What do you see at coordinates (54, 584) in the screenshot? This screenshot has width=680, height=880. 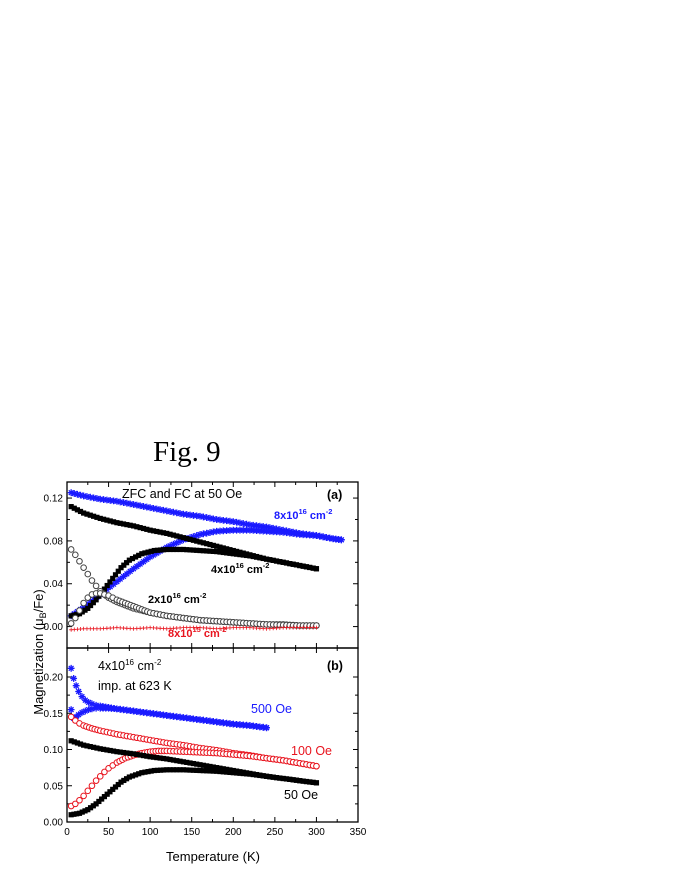 I see `y-tick-label: 0.04` at bounding box center [54, 584].